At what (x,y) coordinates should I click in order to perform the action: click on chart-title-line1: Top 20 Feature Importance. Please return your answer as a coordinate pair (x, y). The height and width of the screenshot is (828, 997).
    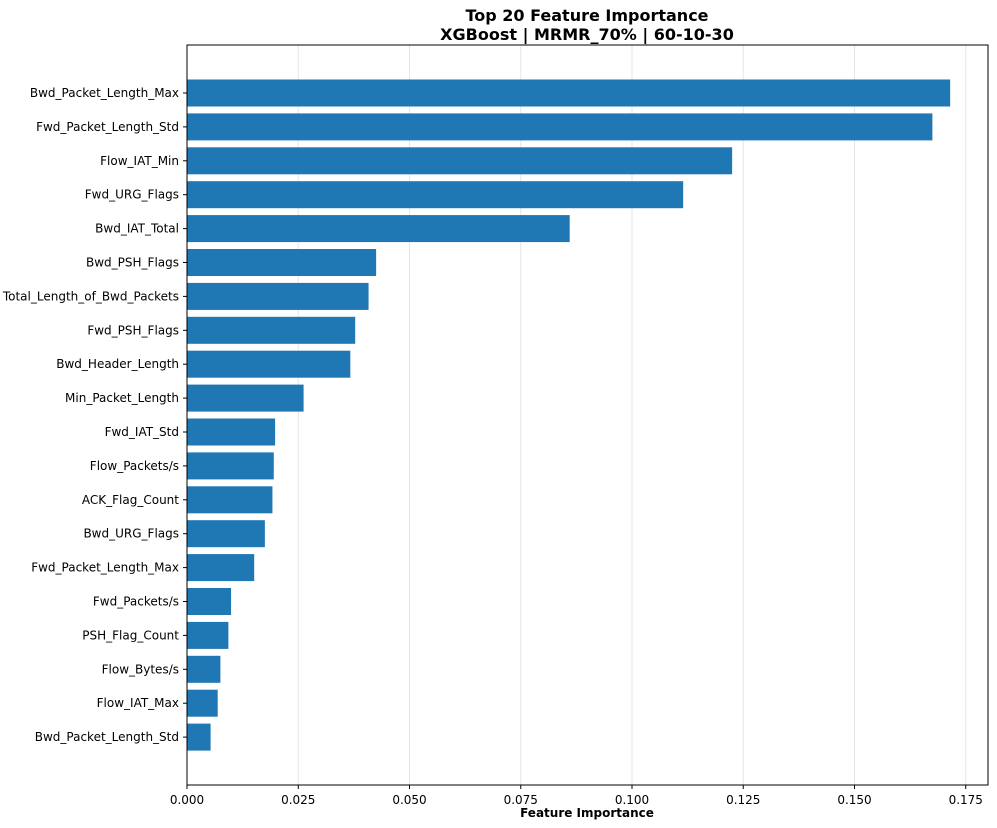
    Looking at the image, I should click on (586, 15).